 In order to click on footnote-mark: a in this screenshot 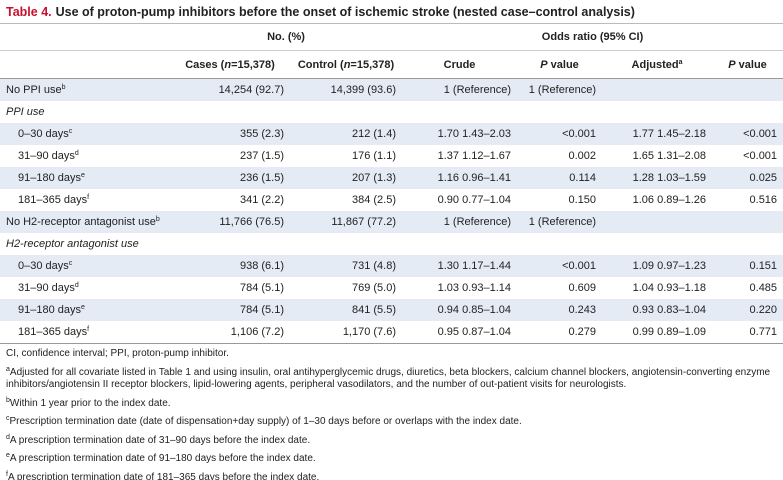, I will do `click(8, 369)`.